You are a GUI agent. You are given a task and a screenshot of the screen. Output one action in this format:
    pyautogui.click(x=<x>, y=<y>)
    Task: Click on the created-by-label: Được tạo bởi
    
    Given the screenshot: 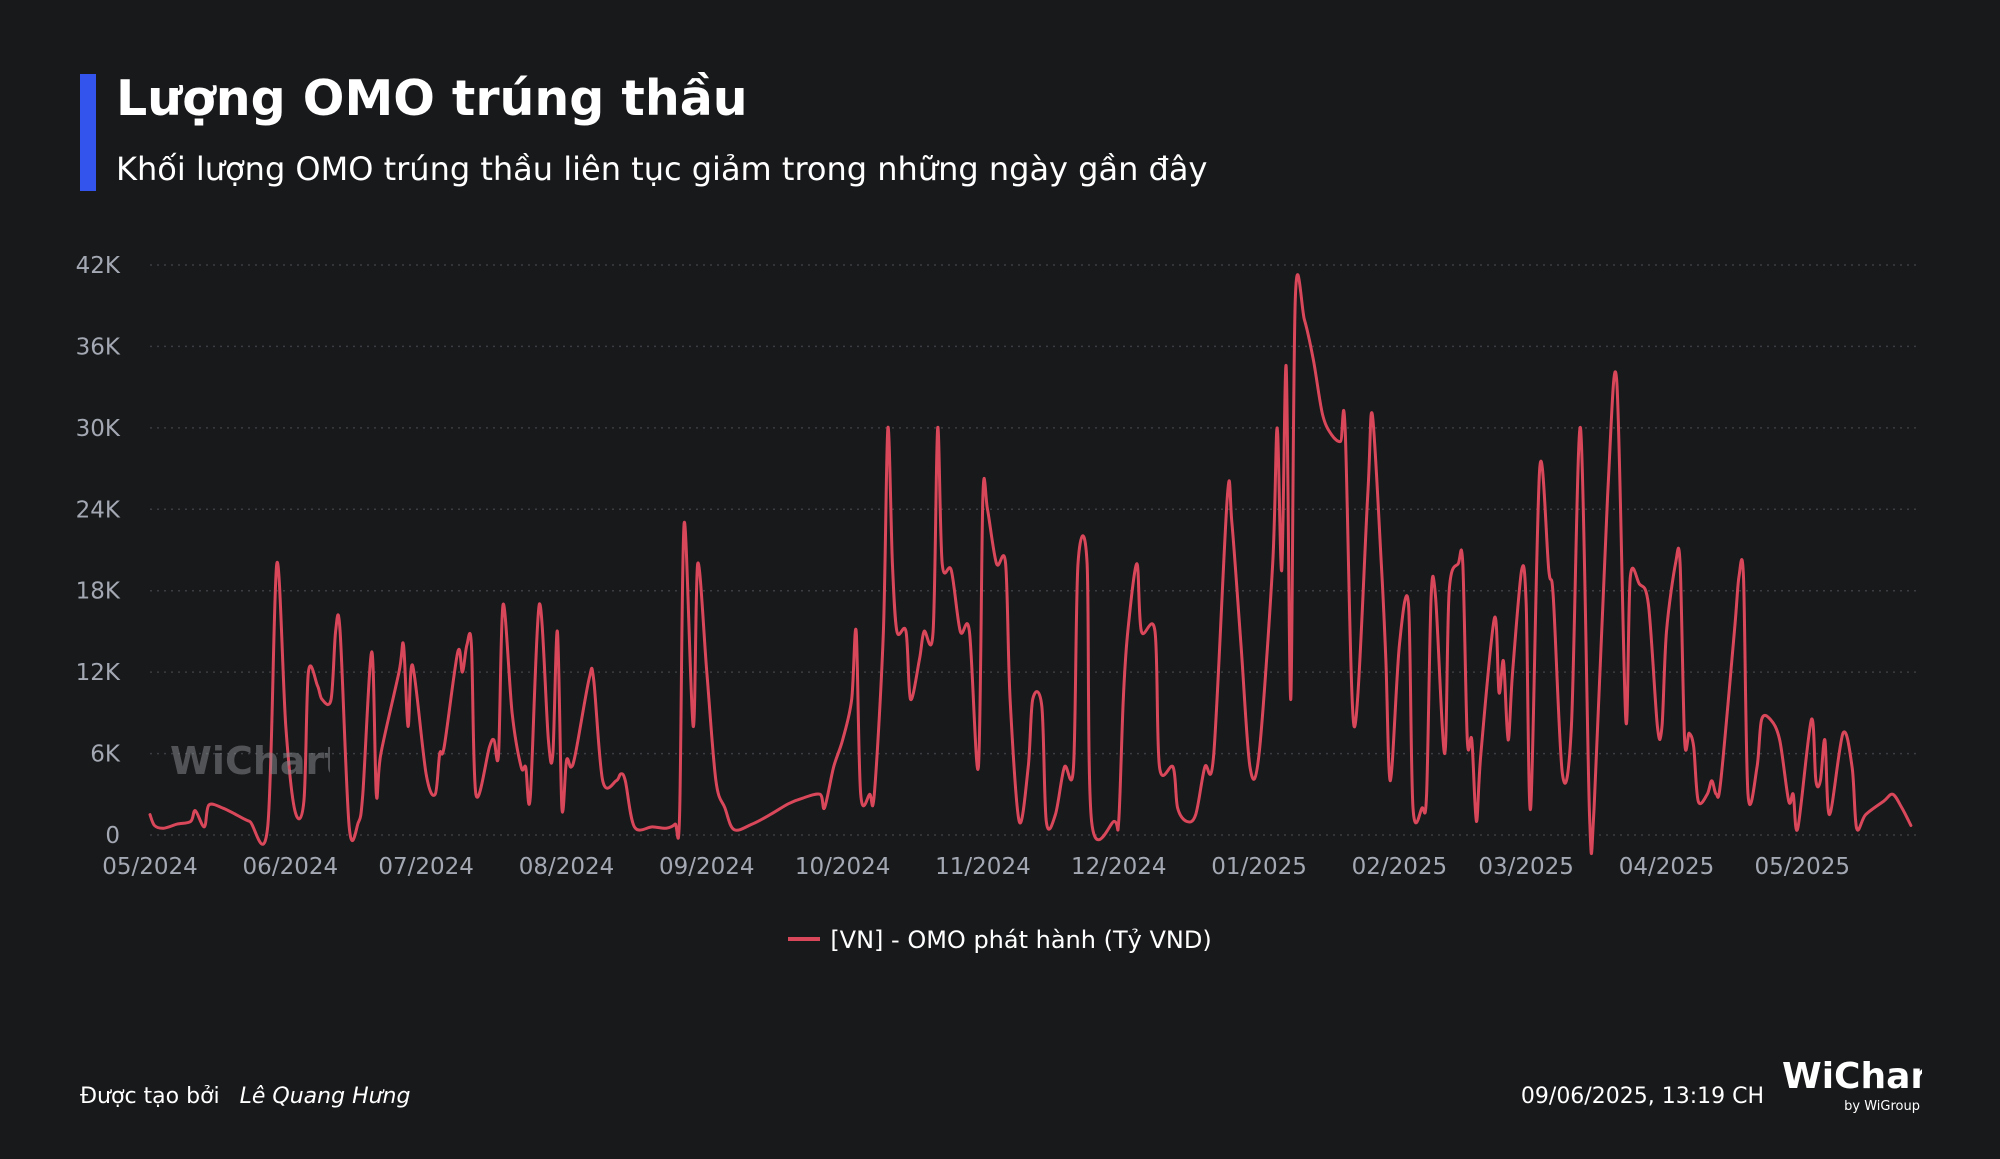 What is the action you would take?
    pyautogui.click(x=150, y=1096)
    